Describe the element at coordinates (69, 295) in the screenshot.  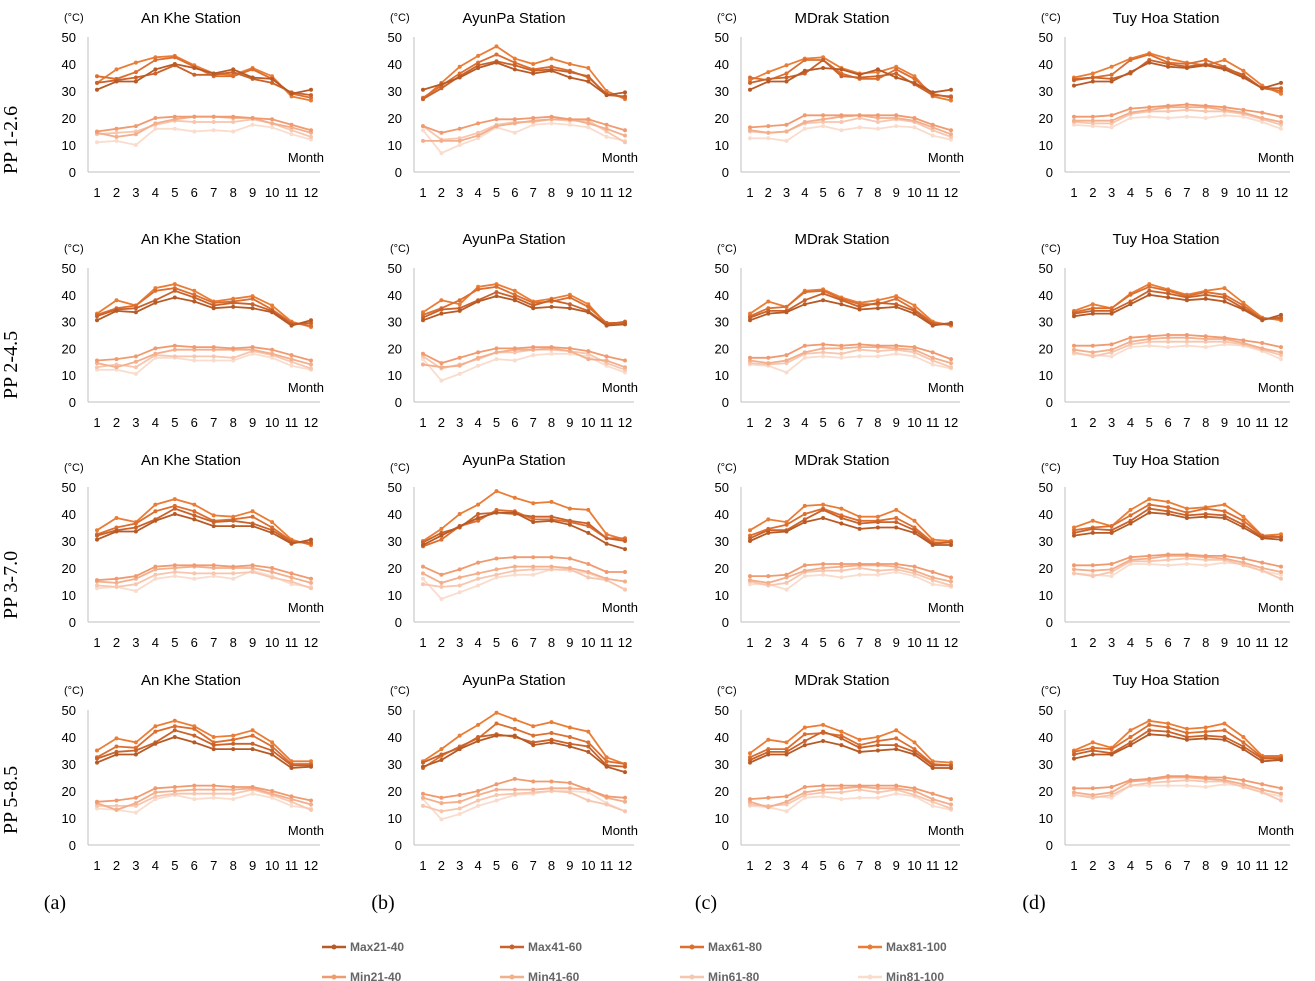
I see `y-tick-label: 40` at that location.